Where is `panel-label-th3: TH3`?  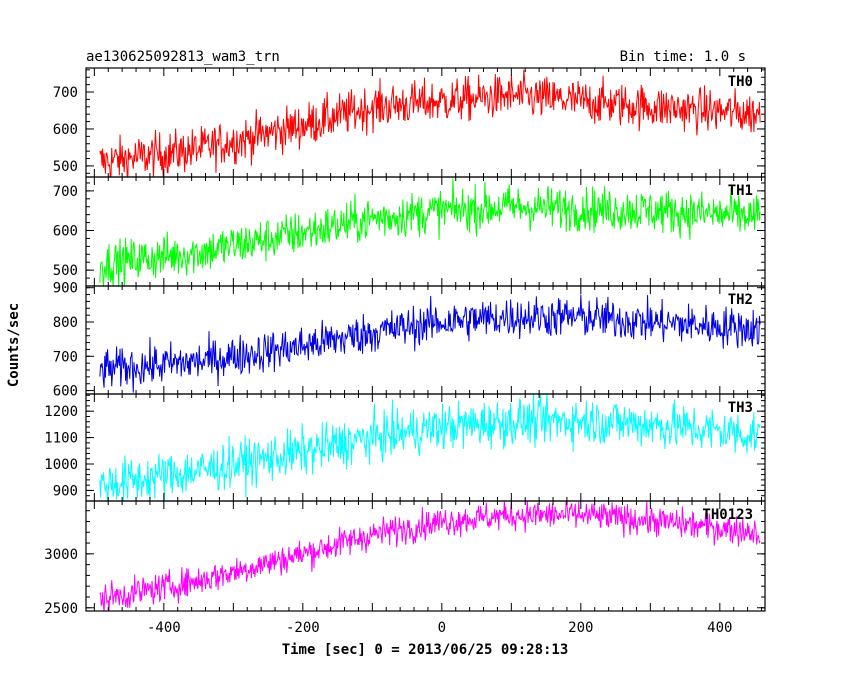
panel-label-th3: TH3 is located at coordinates (740, 408).